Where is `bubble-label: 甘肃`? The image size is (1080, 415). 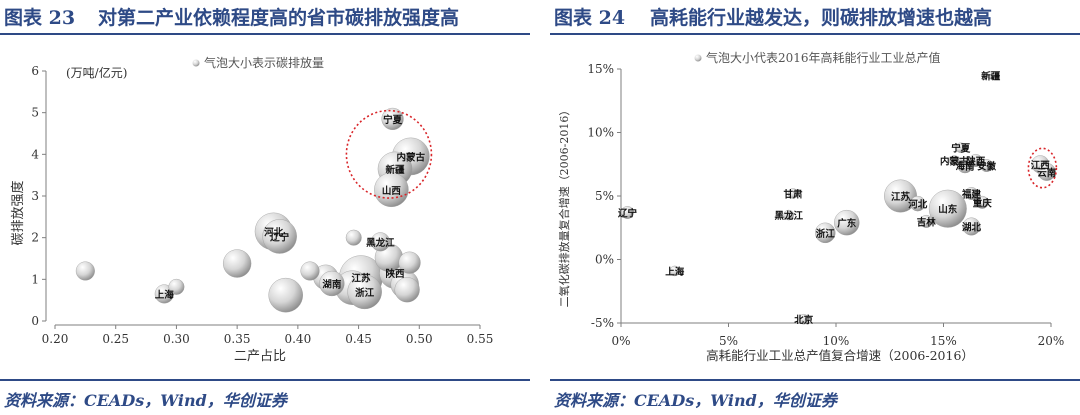 bubble-label: 甘肃 is located at coordinates (793, 194).